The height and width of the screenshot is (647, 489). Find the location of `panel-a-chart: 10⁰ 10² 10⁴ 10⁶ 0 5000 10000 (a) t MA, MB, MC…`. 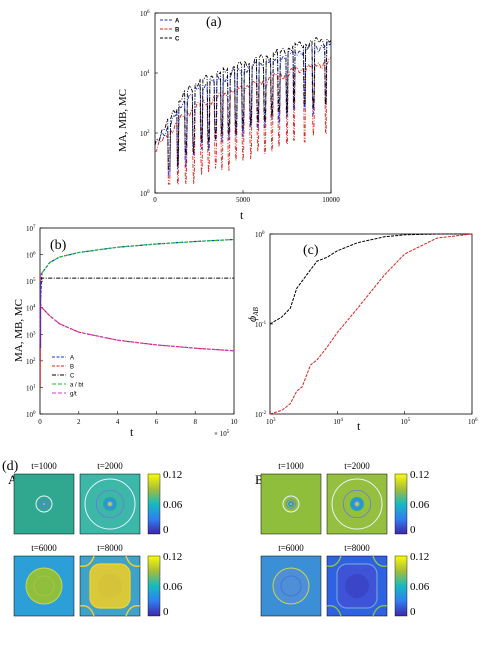

panel-a-chart: 10⁰ 10² 10⁴ 10⁶ 0 5000 10000 (a) t MA, MB, MC… is located at coordinates (228, 116).